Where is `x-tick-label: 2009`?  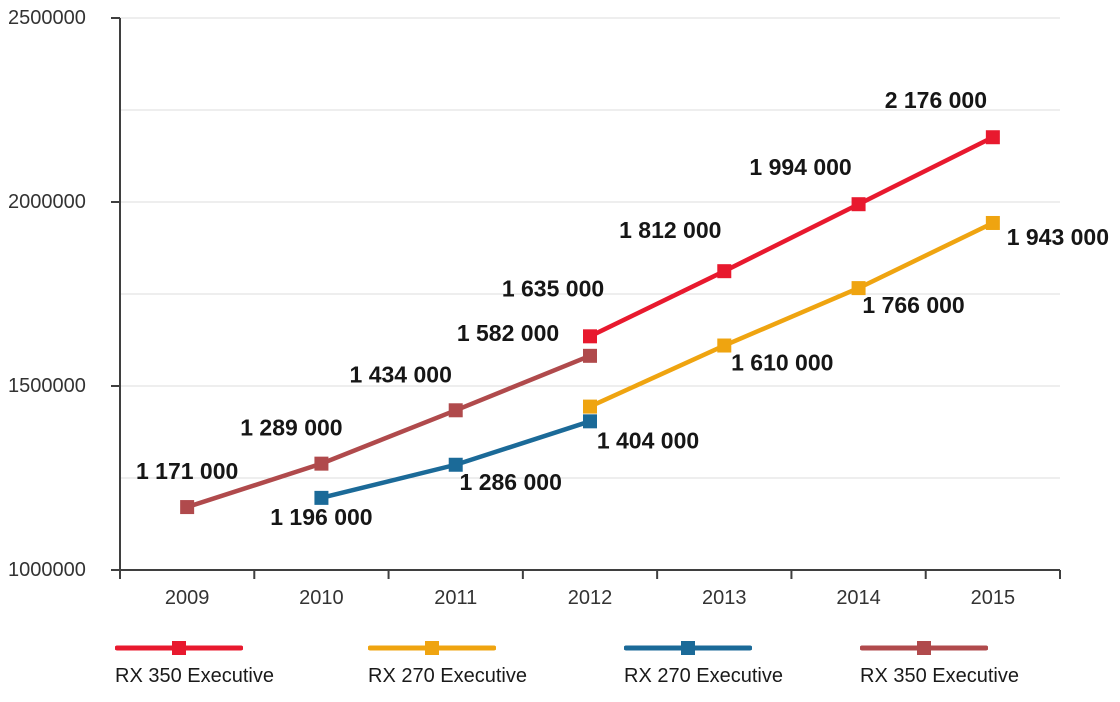
x-tick-label: 2009 is located at coordinates (187, 598).